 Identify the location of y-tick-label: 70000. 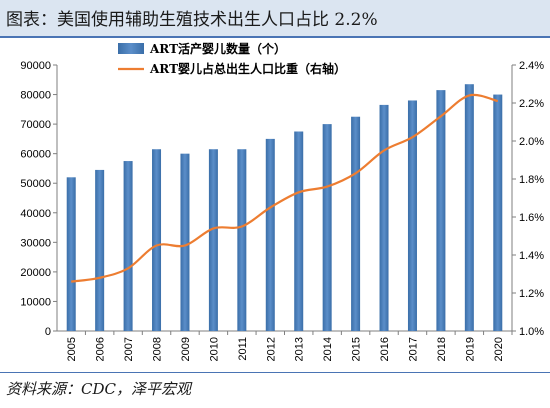
(35, 125).